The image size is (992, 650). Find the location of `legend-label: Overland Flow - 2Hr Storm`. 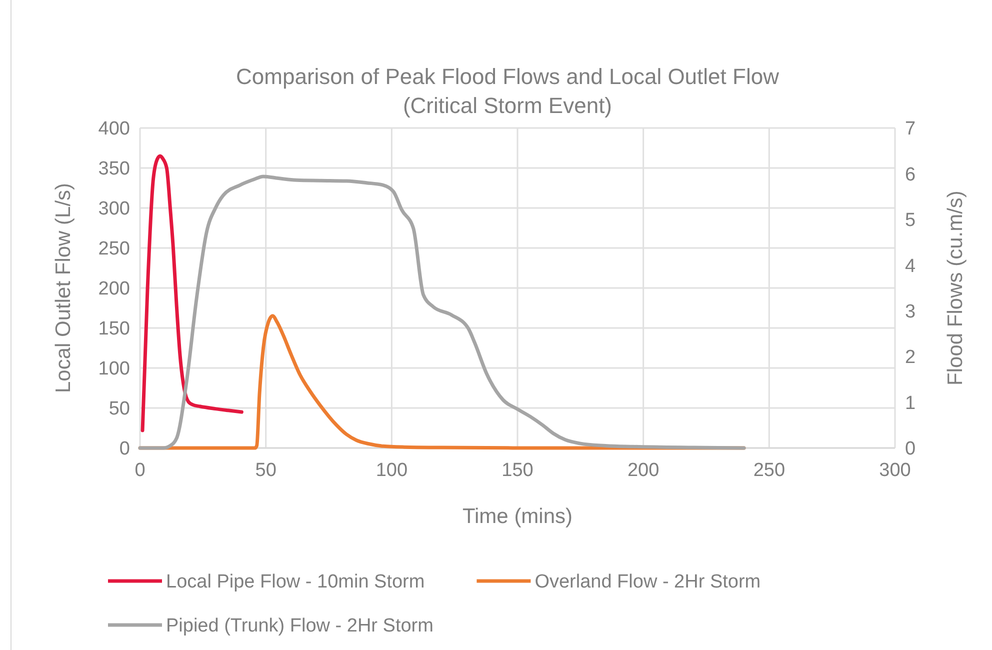

legend-label: Overland Flow - 2Hr Storm is located at coordinates (647, 582).